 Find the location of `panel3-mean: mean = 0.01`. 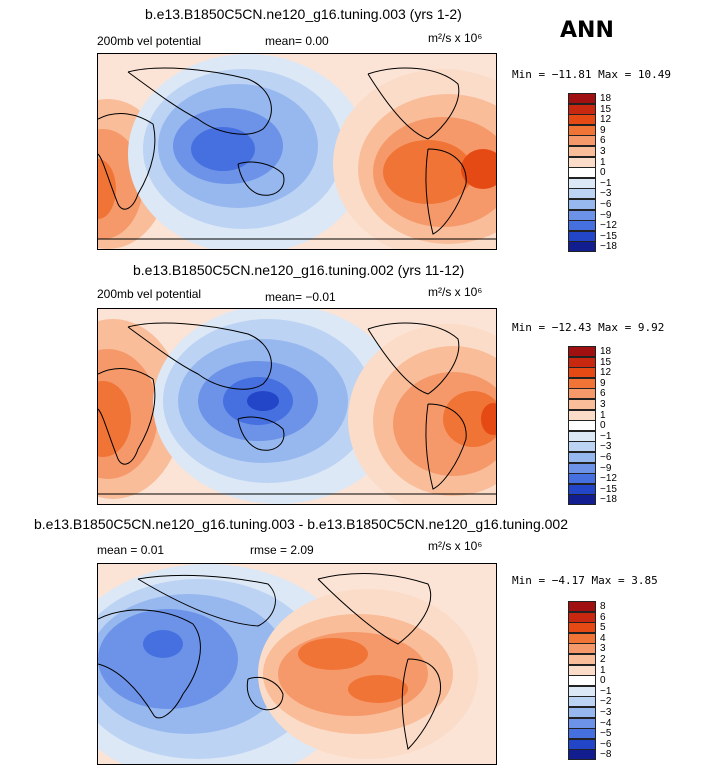

panel3-mean: mean = 0.01 is located at coordinates (131, 550).